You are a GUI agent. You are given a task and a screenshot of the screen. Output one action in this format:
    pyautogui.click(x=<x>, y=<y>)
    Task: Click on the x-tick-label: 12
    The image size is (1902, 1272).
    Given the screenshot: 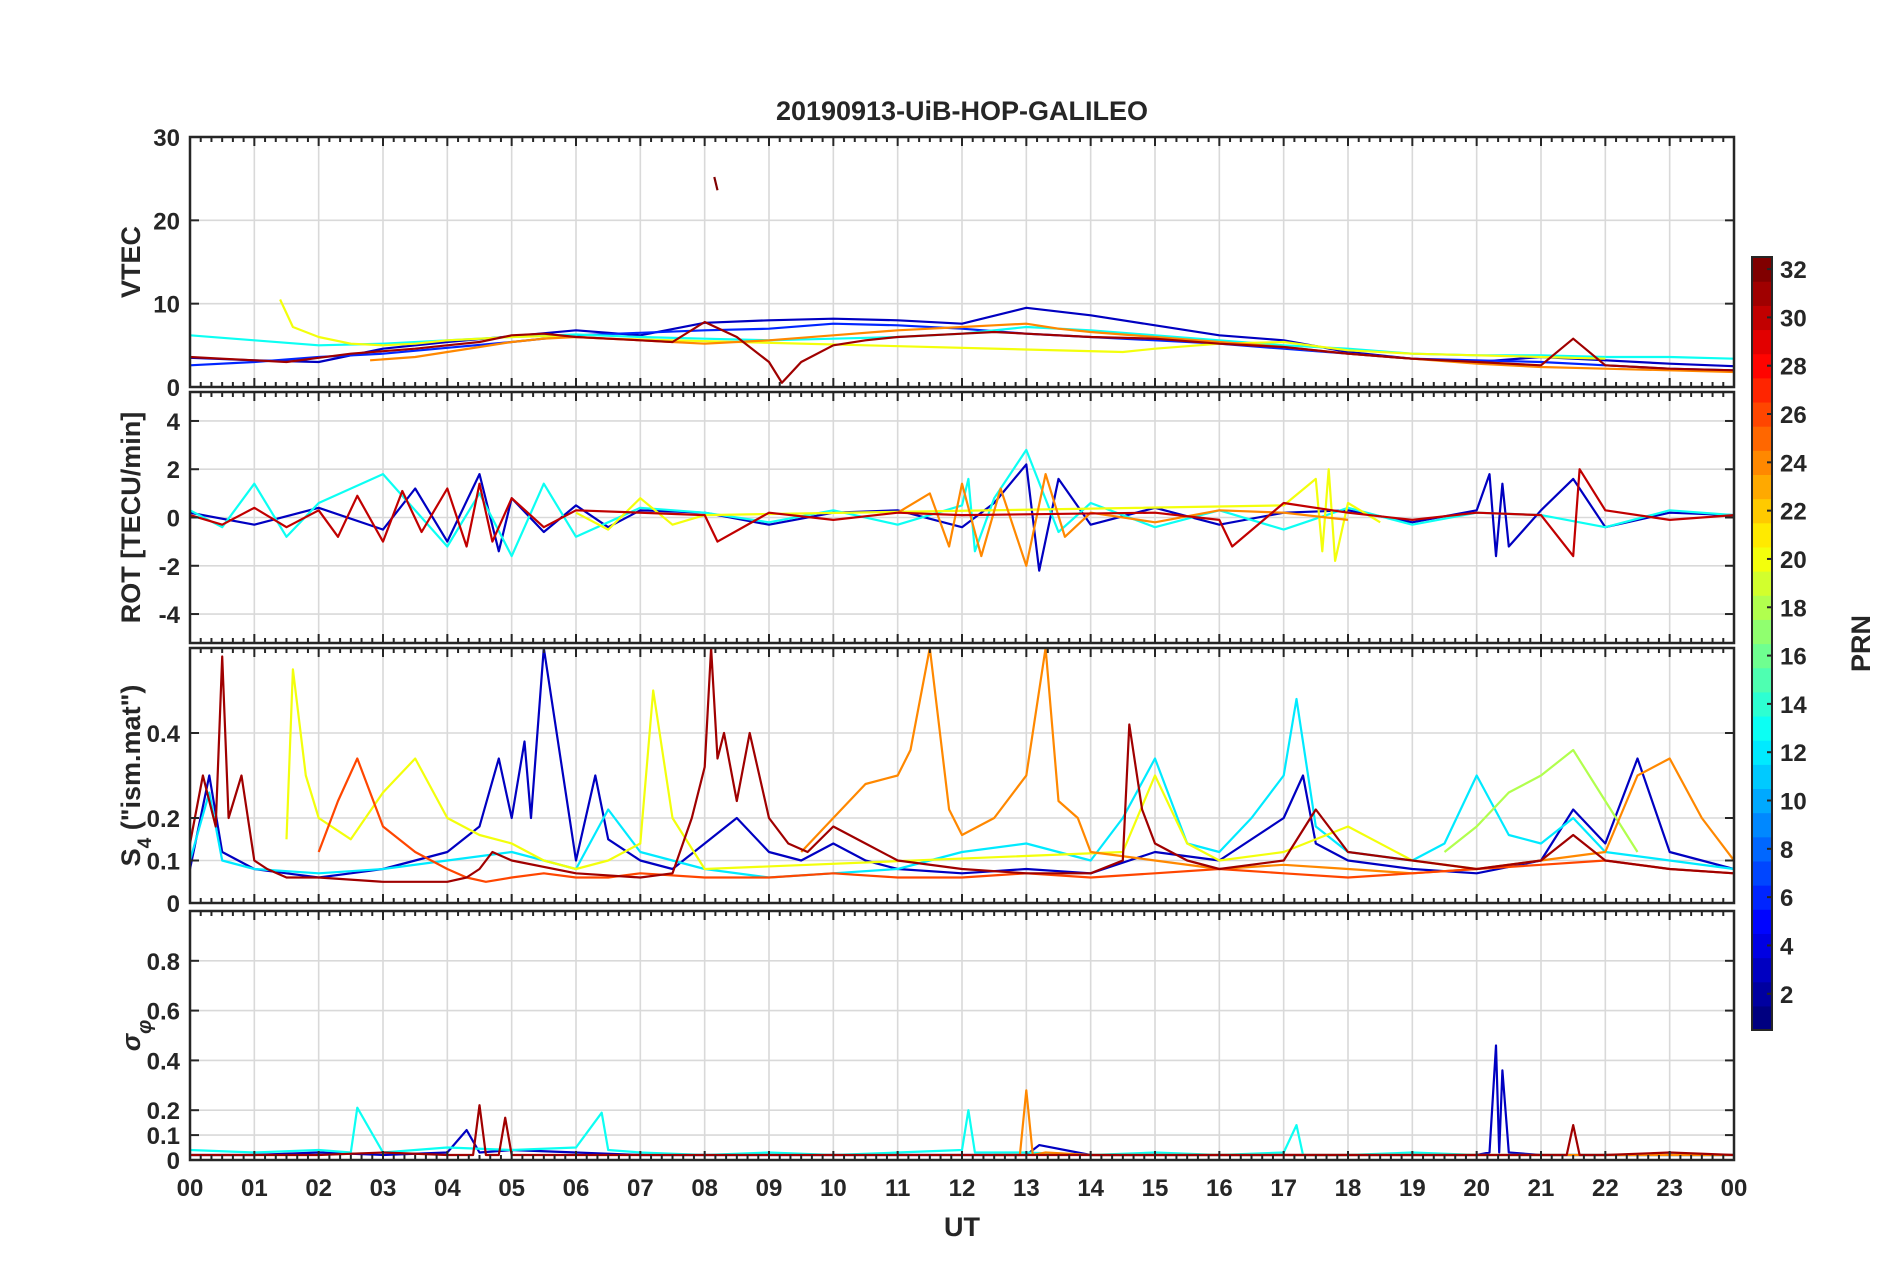 What is the action you would take?
    pyautogui.click(x=962, y=1188)
    